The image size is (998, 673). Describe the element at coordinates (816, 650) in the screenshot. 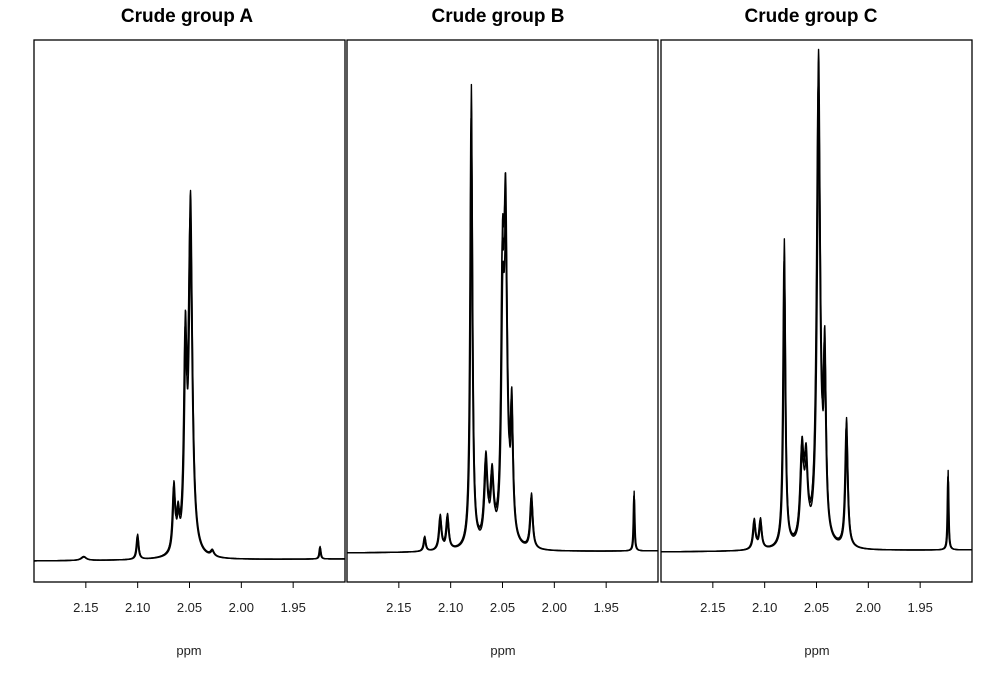

I see `panel-c-xlabel: ppm` at that location.